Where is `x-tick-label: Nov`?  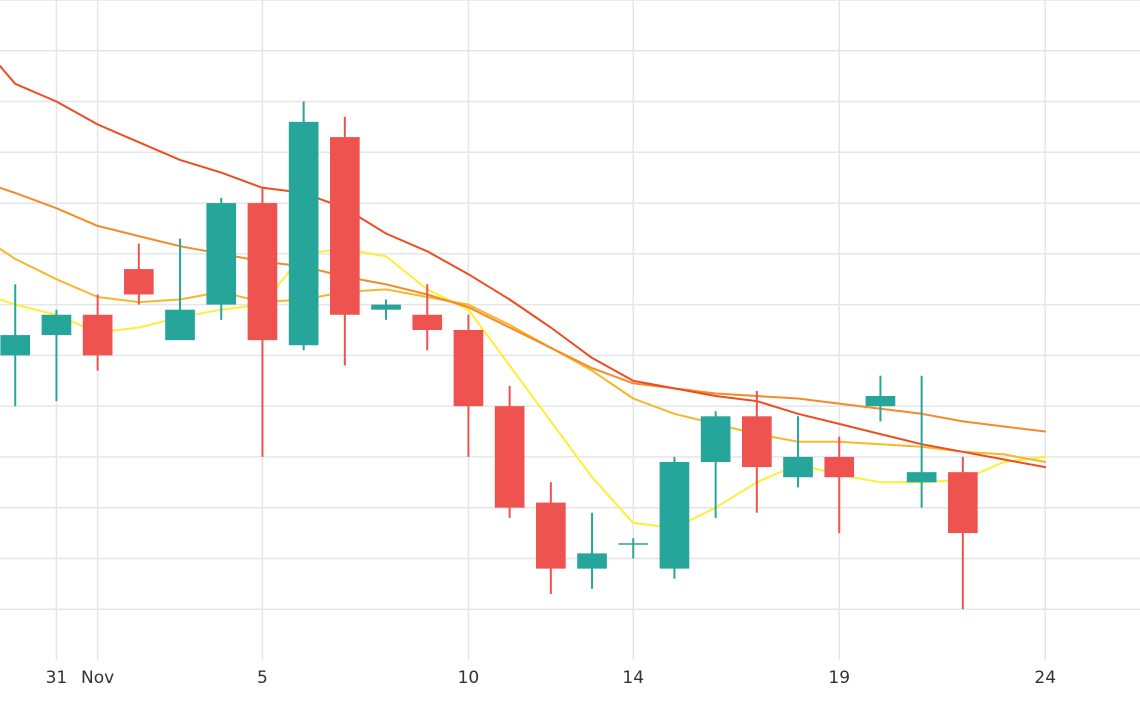
x-tick-label: Nov is located at coordinates (97, 678).